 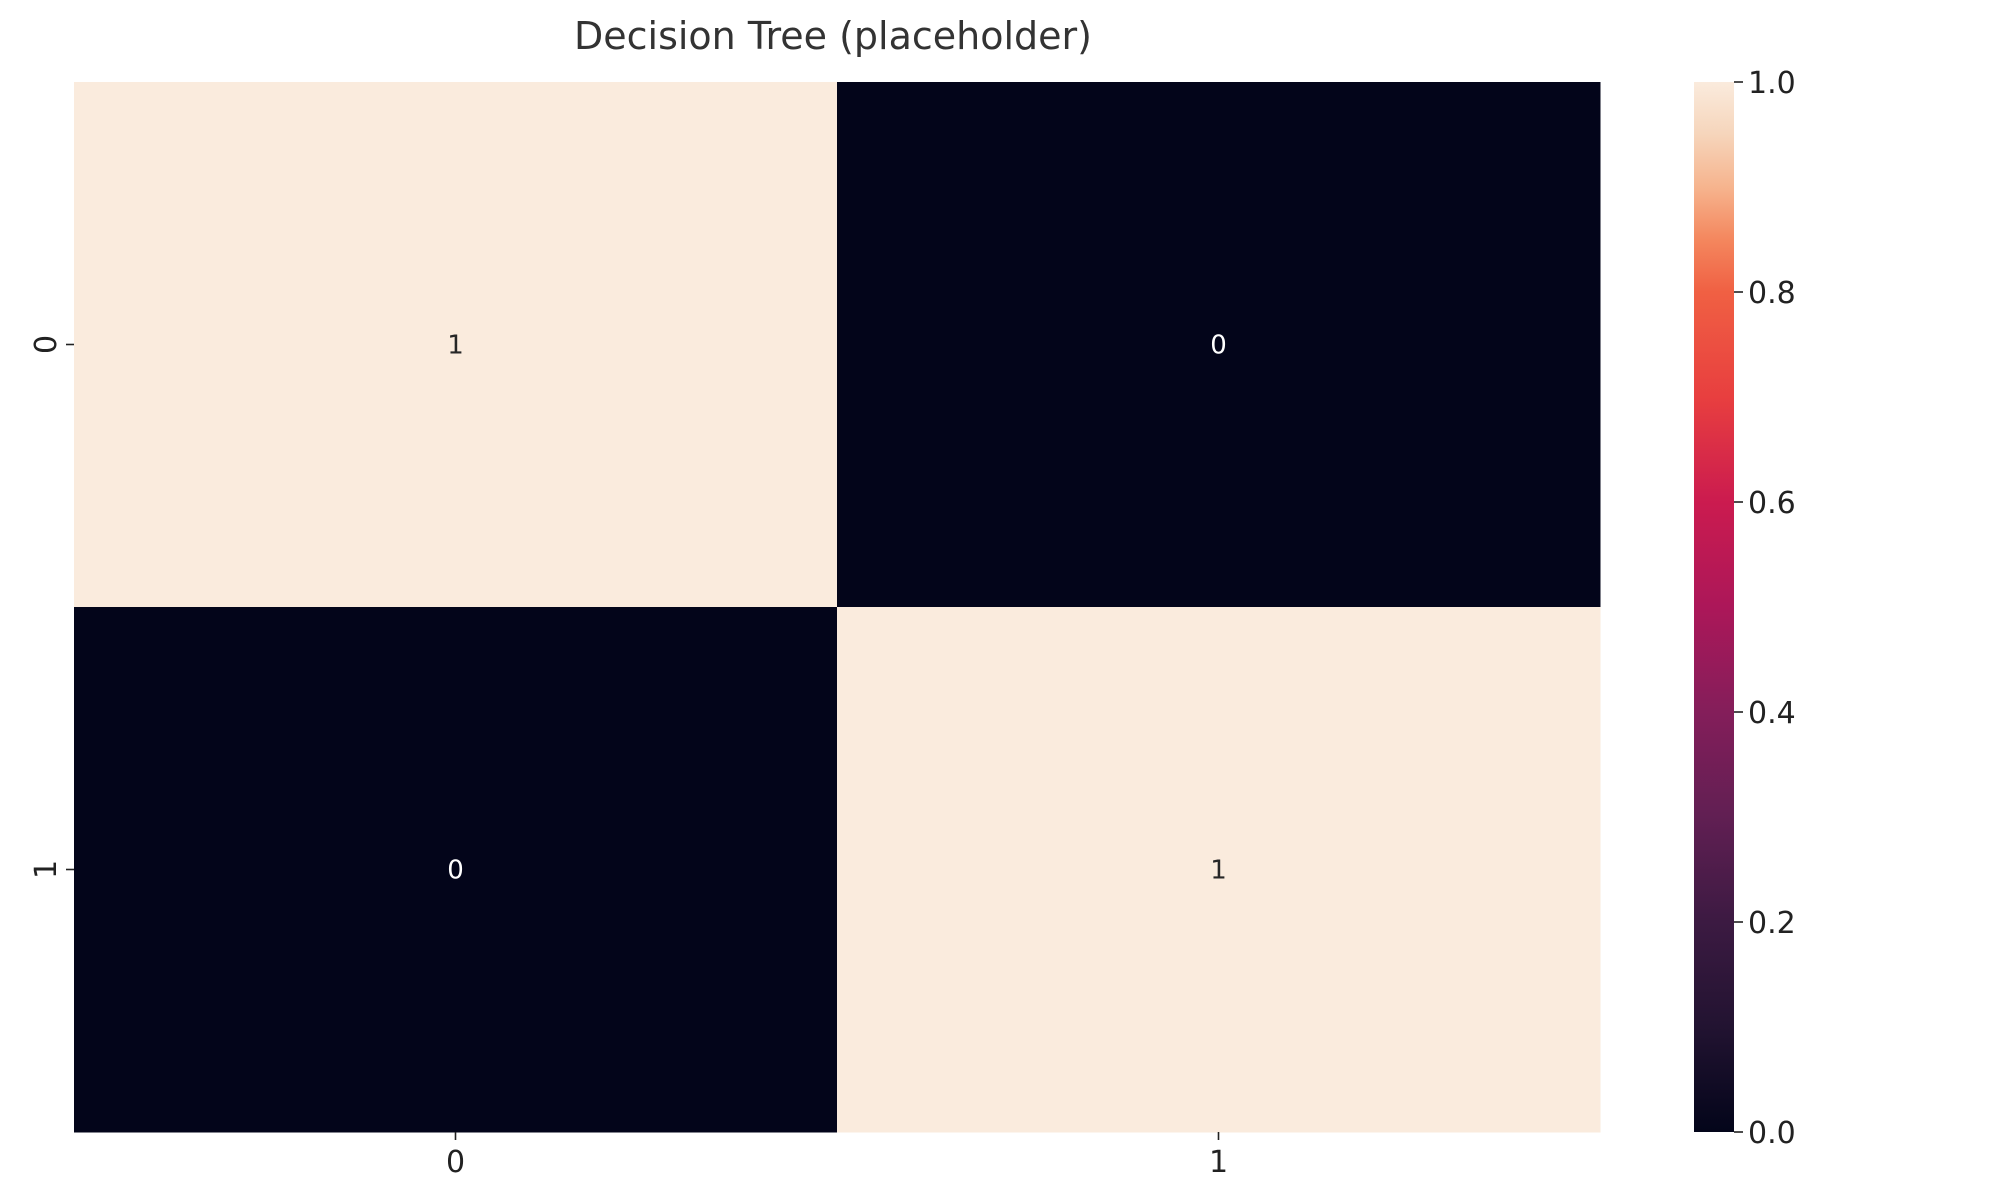 What do you see at coordinates (1714, 607) in the screenshot?
I see `colorbar-gradient` at bounding box center [1714, 607].